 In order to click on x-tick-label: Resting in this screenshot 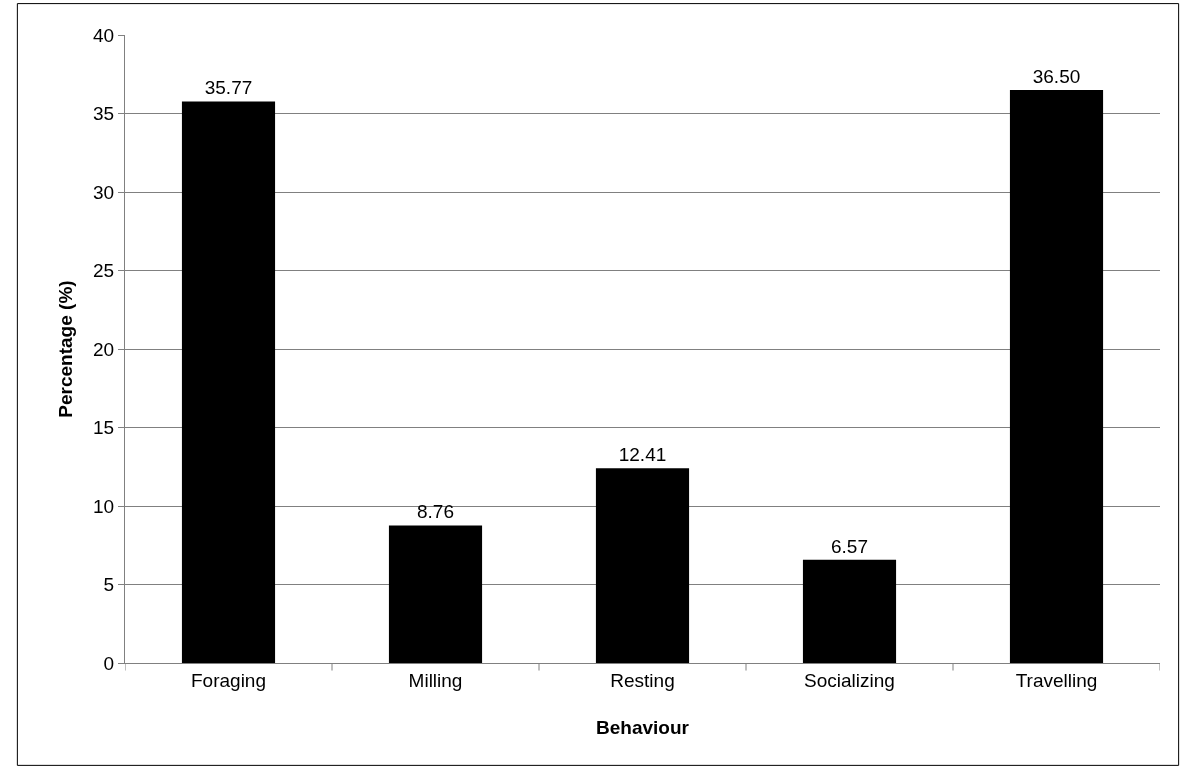, I will do `click(642, 680)`.